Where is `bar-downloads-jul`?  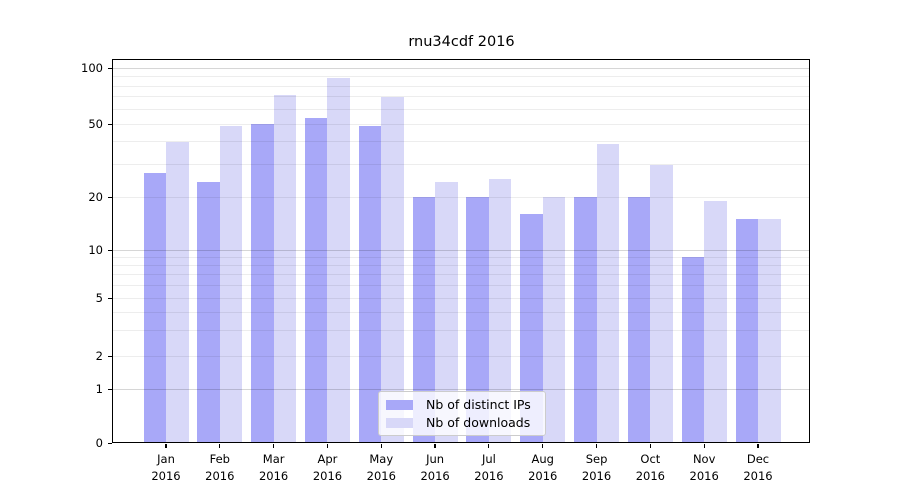
bar-downloads-jul is located at coordinates (500, 311).